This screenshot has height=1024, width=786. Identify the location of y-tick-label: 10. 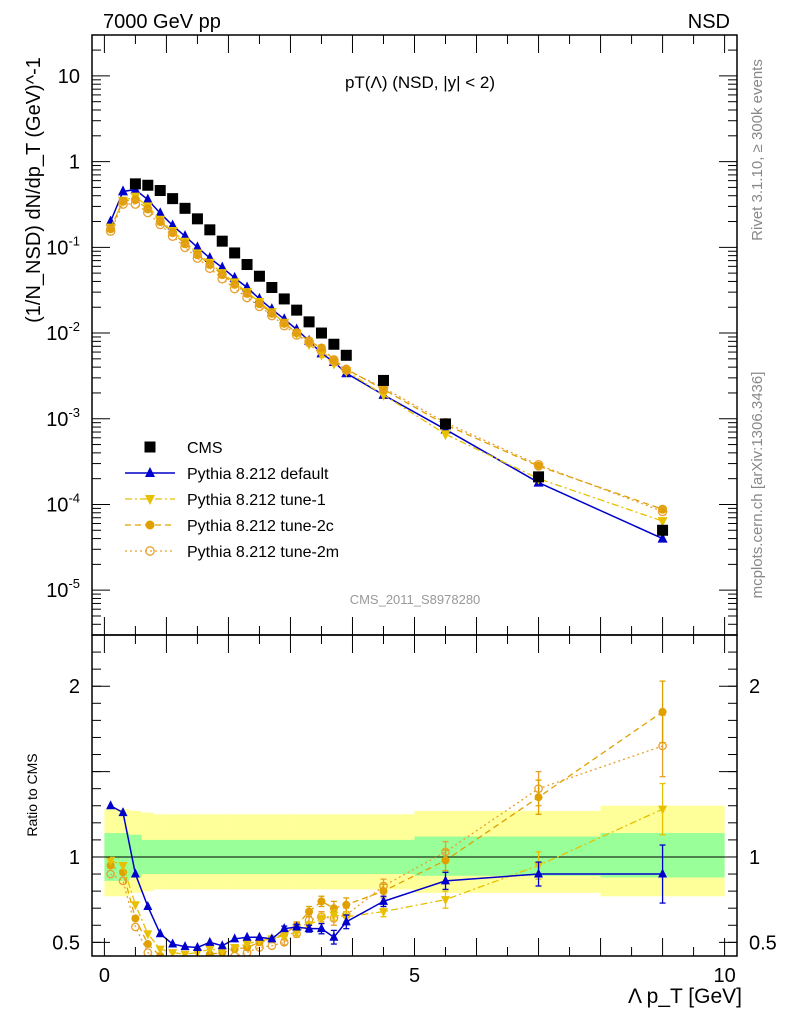
(69, 77).